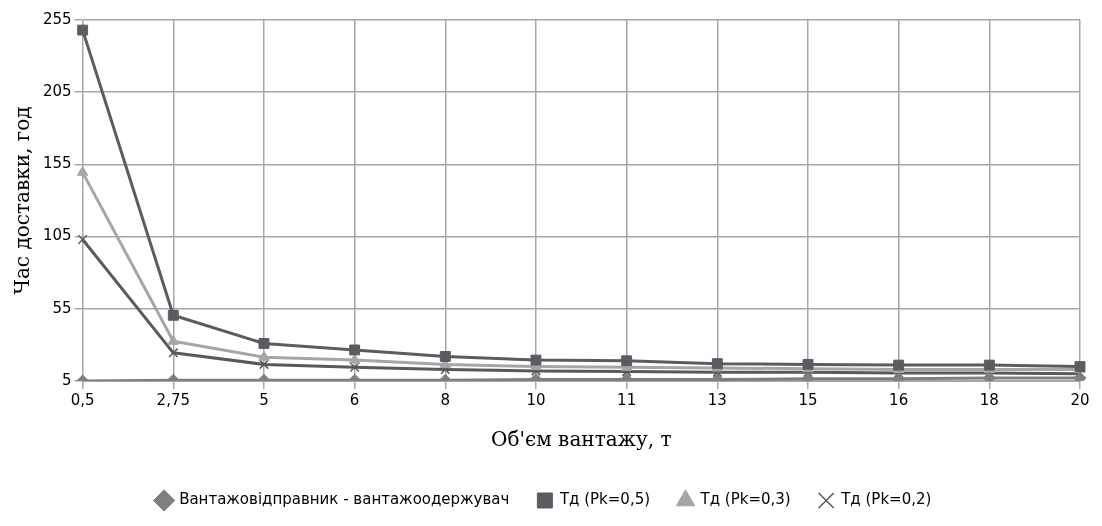 This screenshot has width=1102, height=526. Describe the element at coordinates (173, 399) in the screenshot. I see `x-tick-label: 2,75` at that location.